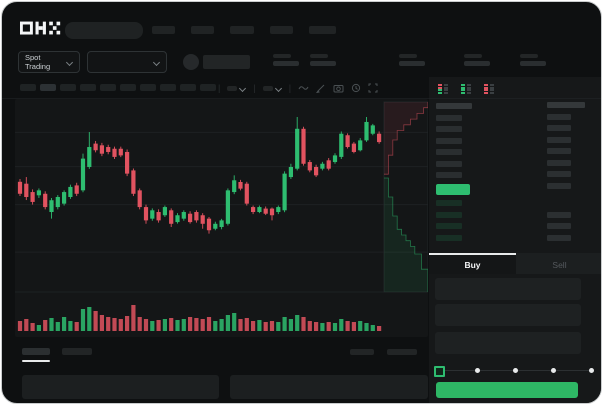  What do you see at coordinates (236, 88) in the screenshot?
I see `indicator-dropdown` at bounding box center [236, 88].